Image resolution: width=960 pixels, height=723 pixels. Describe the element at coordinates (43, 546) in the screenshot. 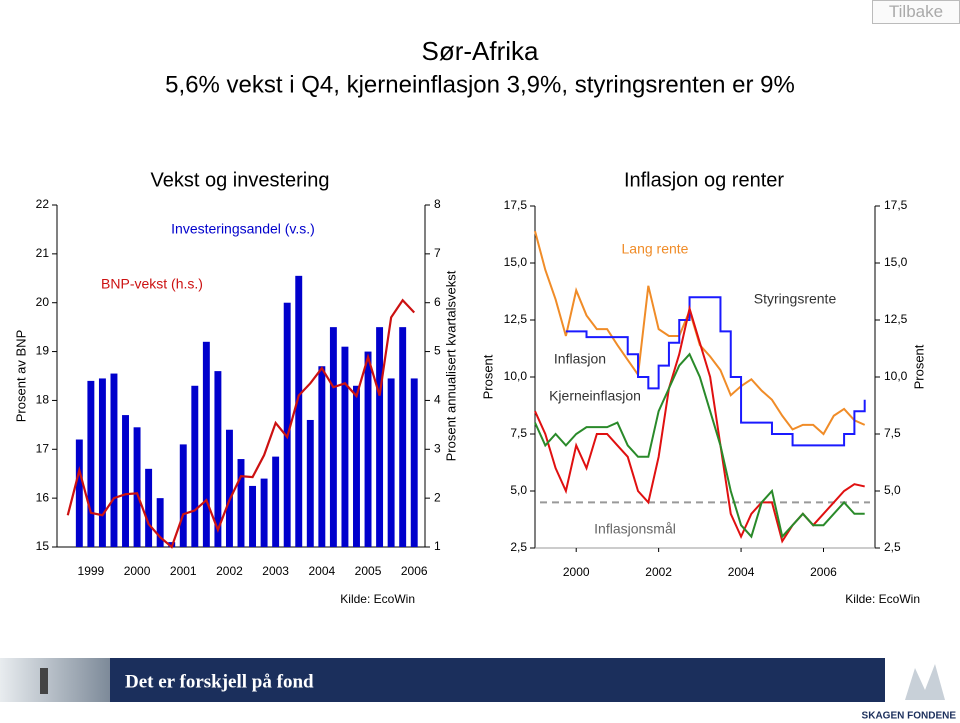

I see `y-tick-label: 15` at that location.